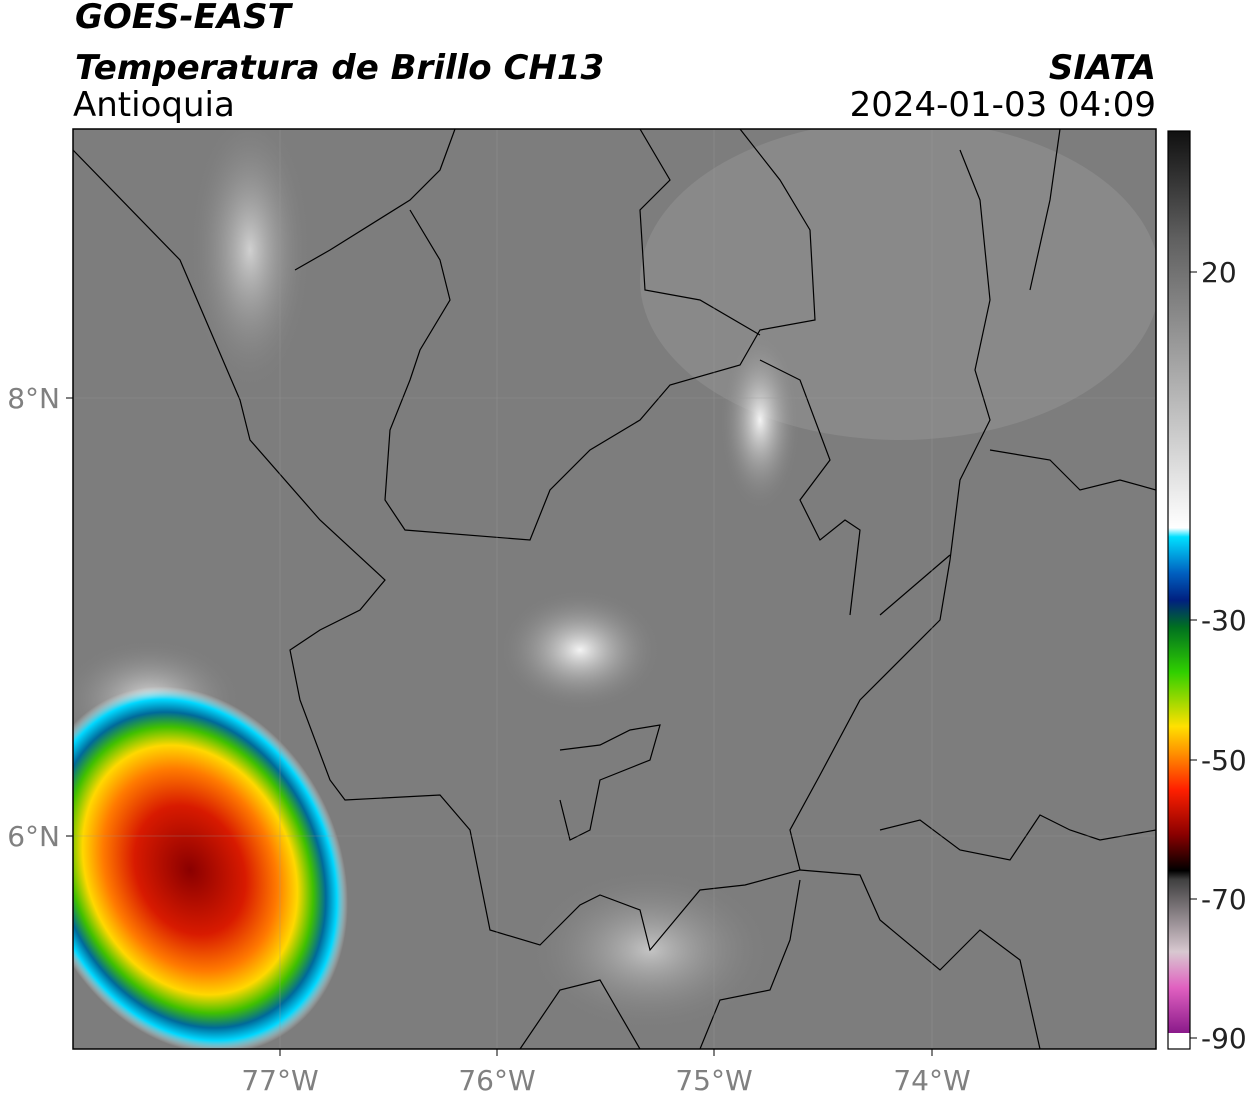 The width and height of the screenshot is (1252, 1103). What do you see at coordinates (1179, 582) in the screenshot?
I see `colorbar` at bounding box center [1179, 582].